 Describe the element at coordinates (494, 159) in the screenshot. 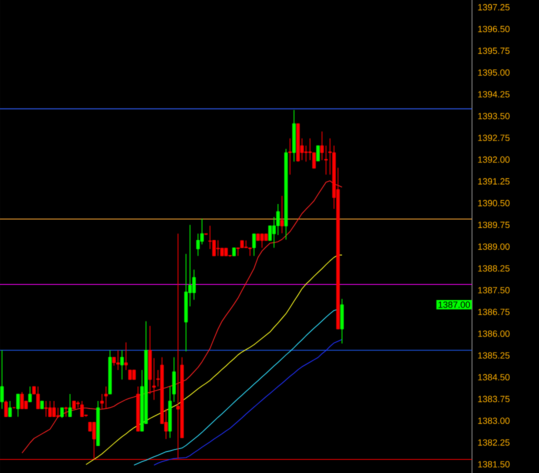

I see `y-tick-label: 1392.00` at that location.